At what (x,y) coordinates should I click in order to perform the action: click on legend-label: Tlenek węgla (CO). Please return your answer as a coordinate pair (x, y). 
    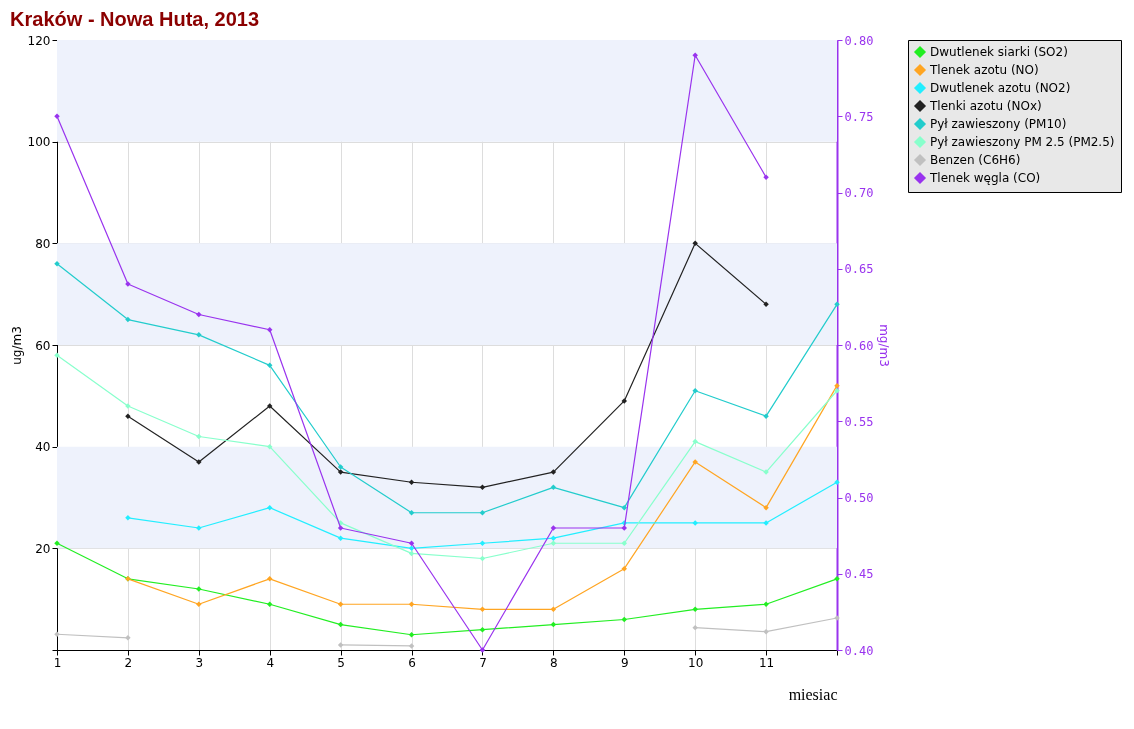
    Looking at the image, I should click on (985, 178).